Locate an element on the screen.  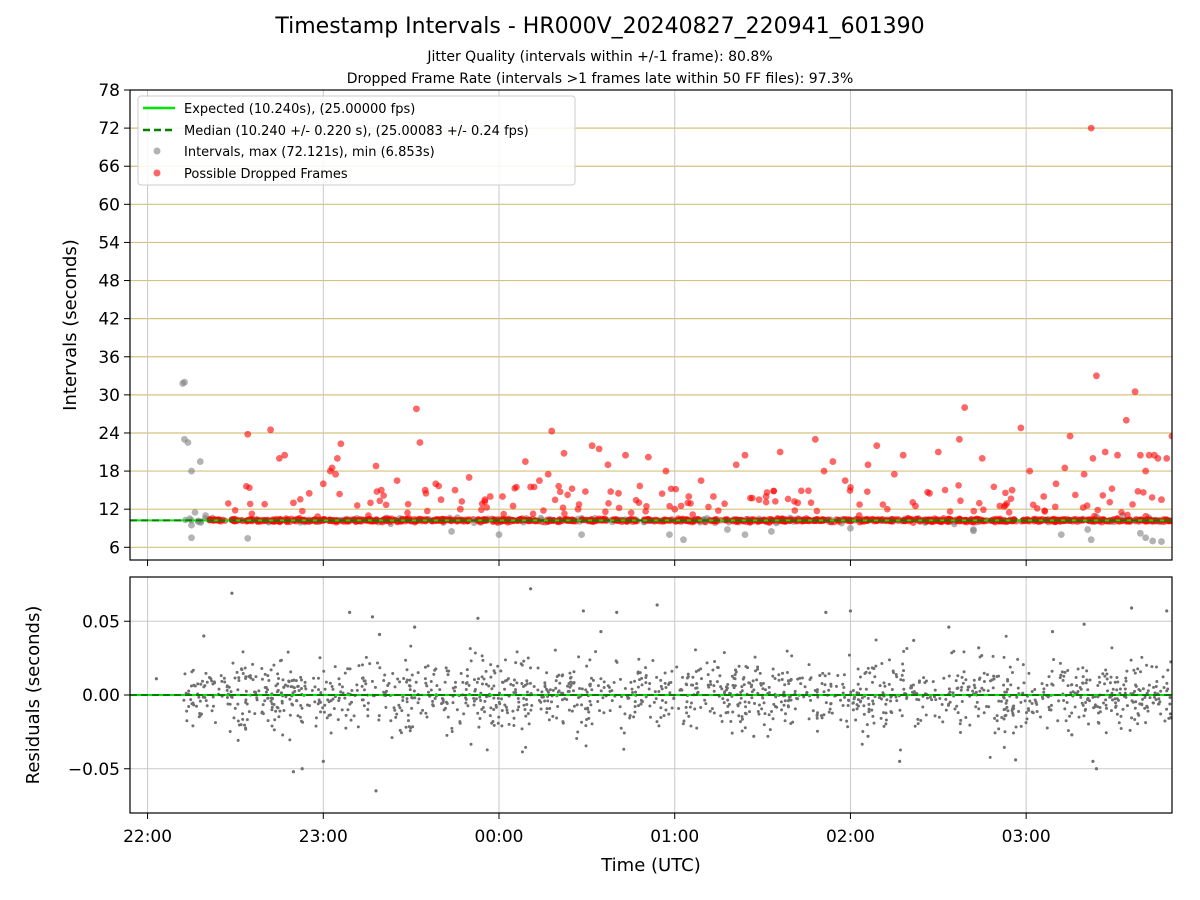
residuals-x-ticks: 22:00 23:00 00:00 01:00 02:00 03:00 is located at coordinates (587, 830).